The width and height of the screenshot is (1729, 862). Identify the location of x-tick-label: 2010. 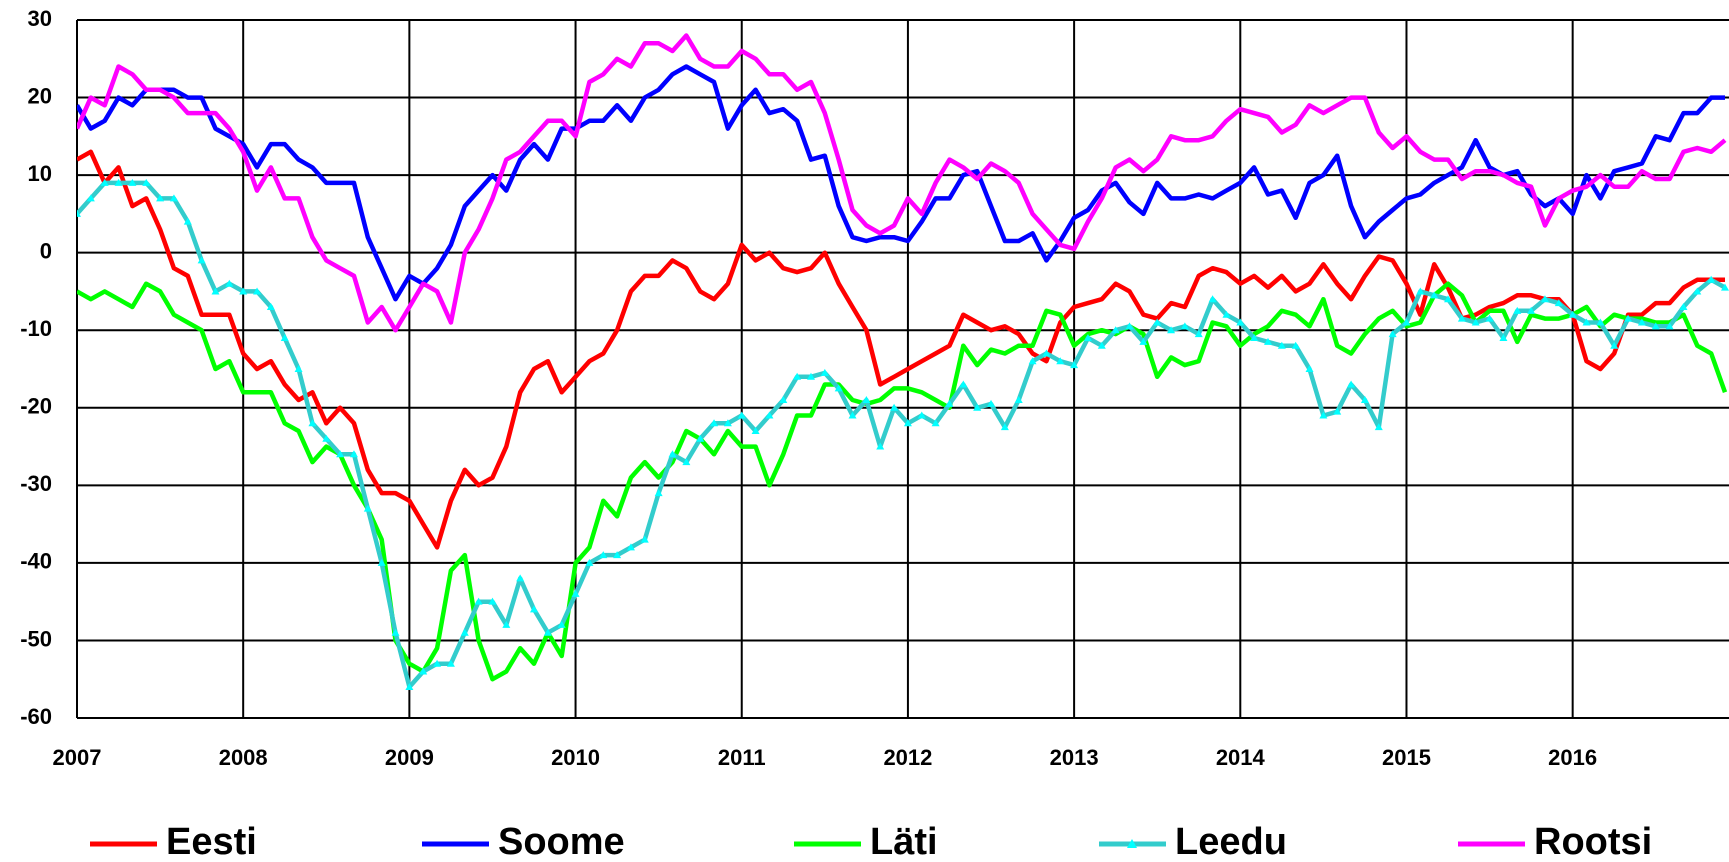
(575, 757).